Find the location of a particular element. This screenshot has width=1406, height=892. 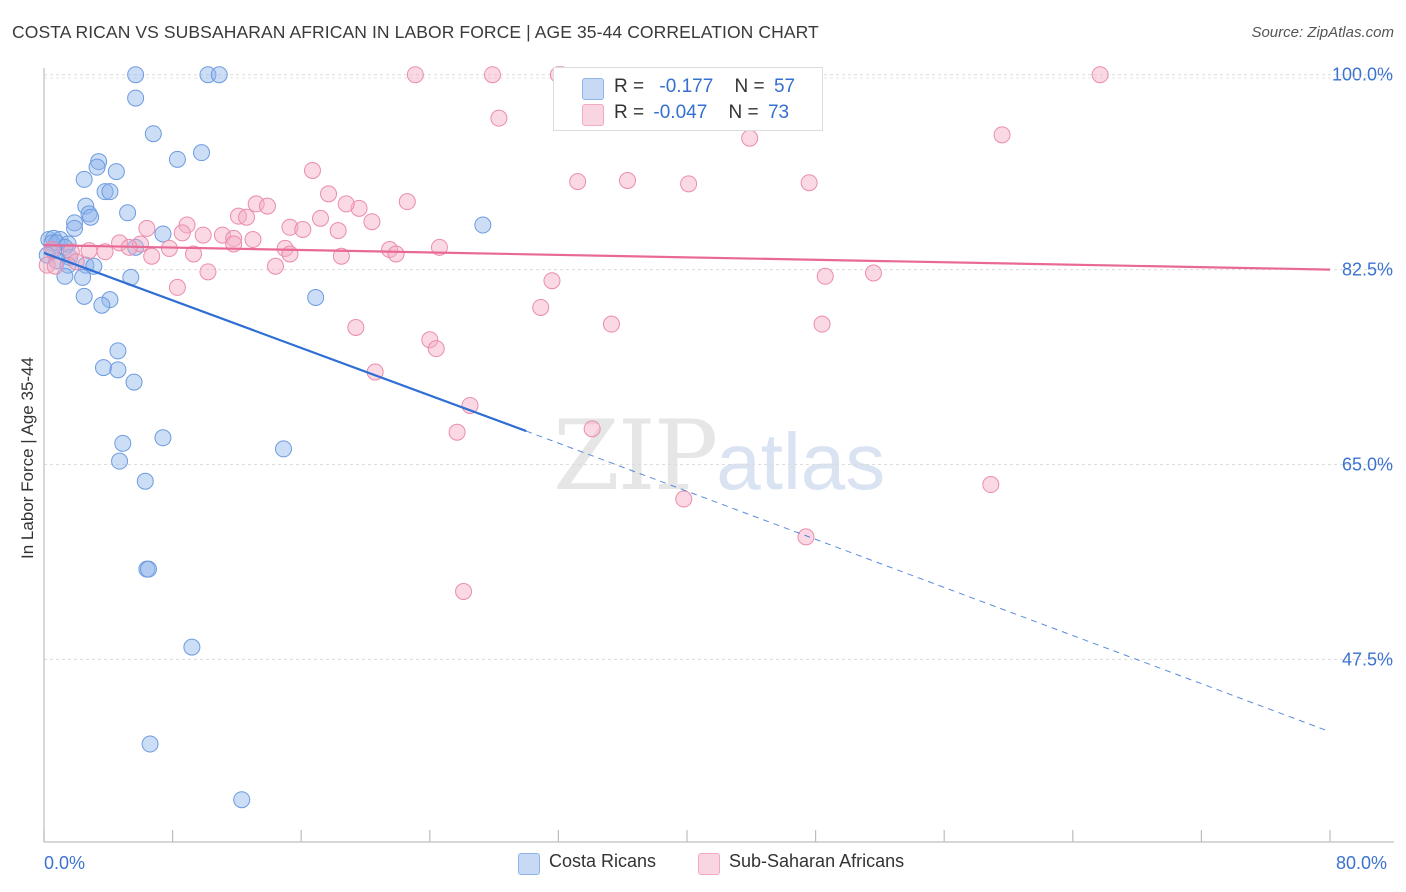

legend-label-sub-saharan-africans: Sub-Saharan Africans is located at coordinates (817, 861).